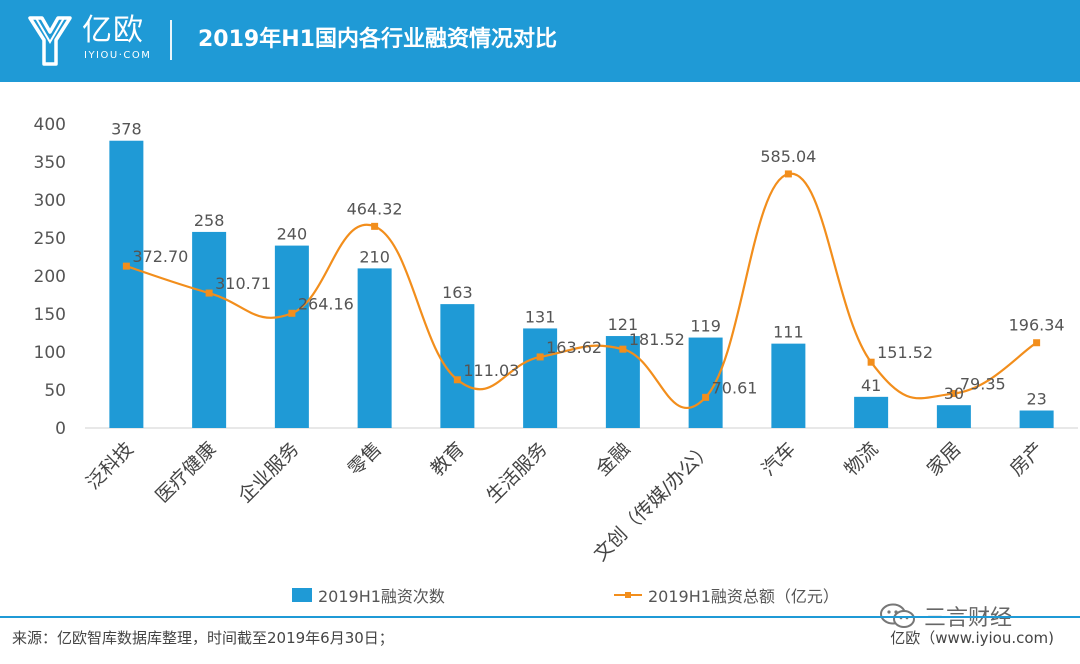 The width and height of the screenshot is (1080, 664). Describe the element at coordinates (50, 163) in the screenshot. I see `y-tick-label-7: 350` at that location.